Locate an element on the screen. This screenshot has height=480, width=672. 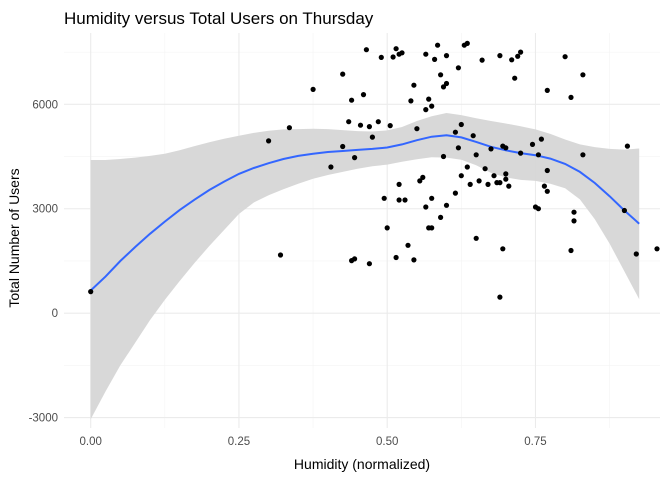
y-axis-ticks: -3000 0 3000 6000 is located at coordinates (43, 261).